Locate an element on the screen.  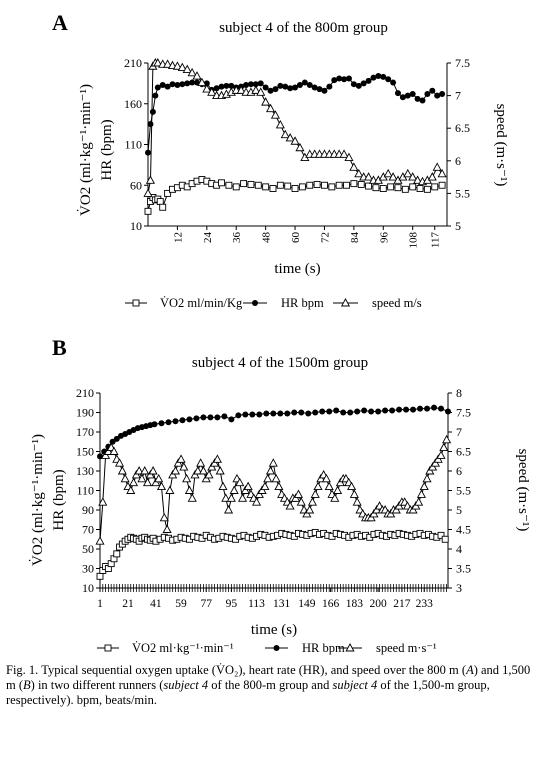
y2-tick-label: 6 is located at coordinates (459, 471).